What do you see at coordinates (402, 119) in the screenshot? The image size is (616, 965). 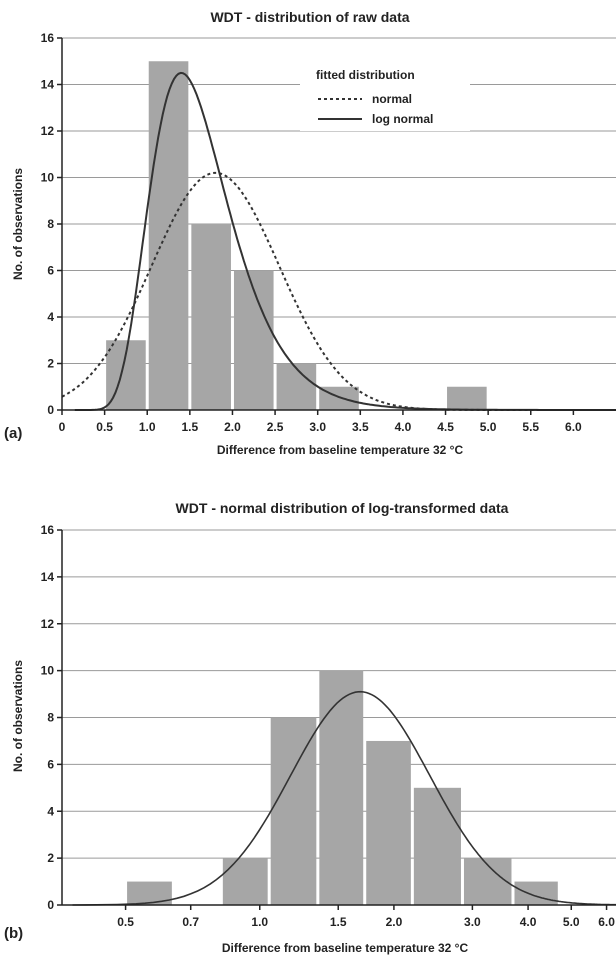 I see `legend-lognormal-label: log normal` at bounding box center [402, 119].